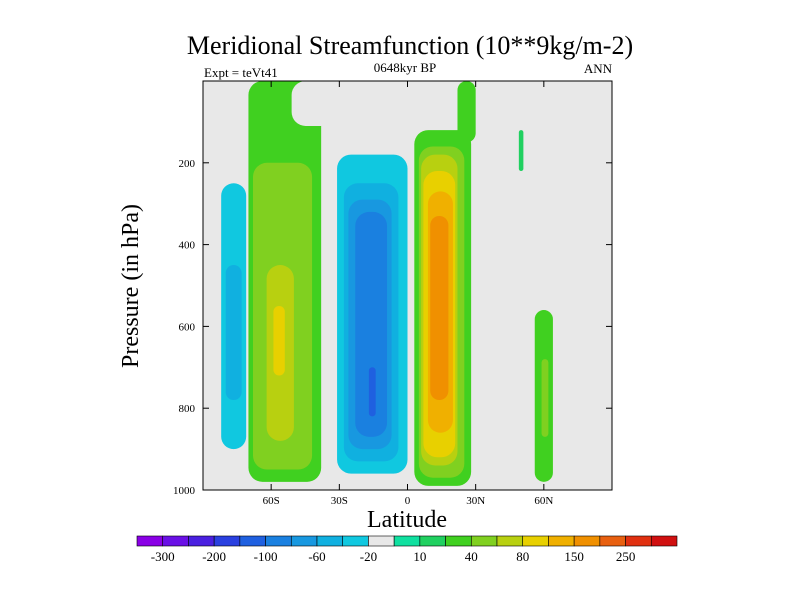  I want to click on x-tick-label: 30S, so click(339, 501).